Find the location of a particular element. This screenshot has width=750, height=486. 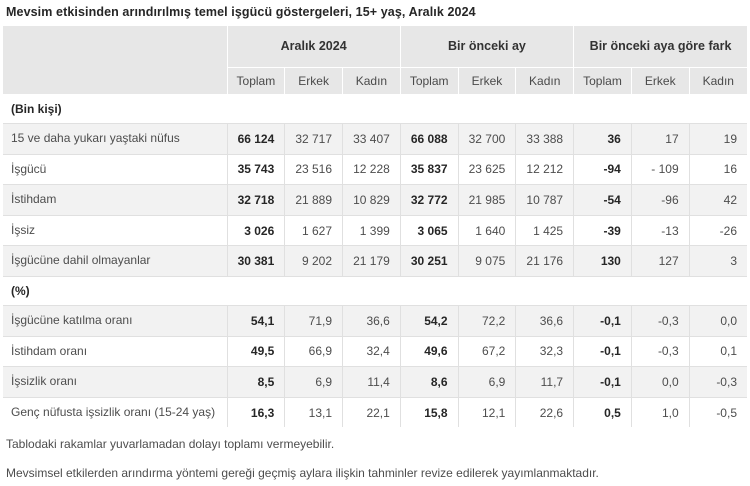

value-cell: 22,6 is located at coordinates (545, 412).